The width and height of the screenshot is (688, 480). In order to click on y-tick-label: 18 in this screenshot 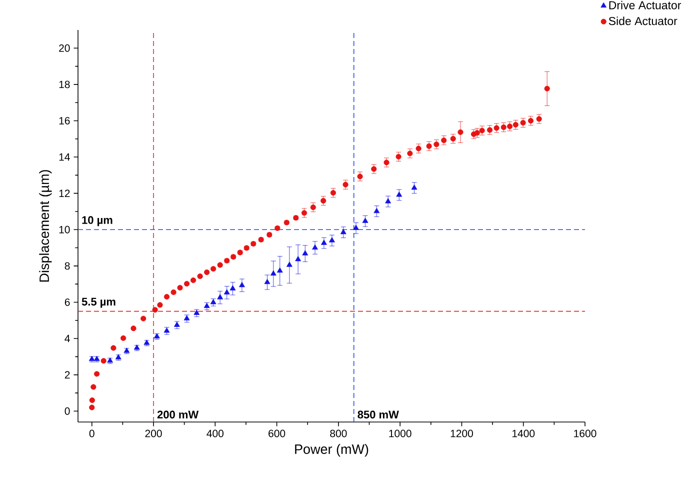, I will do `click(64, 84)`.